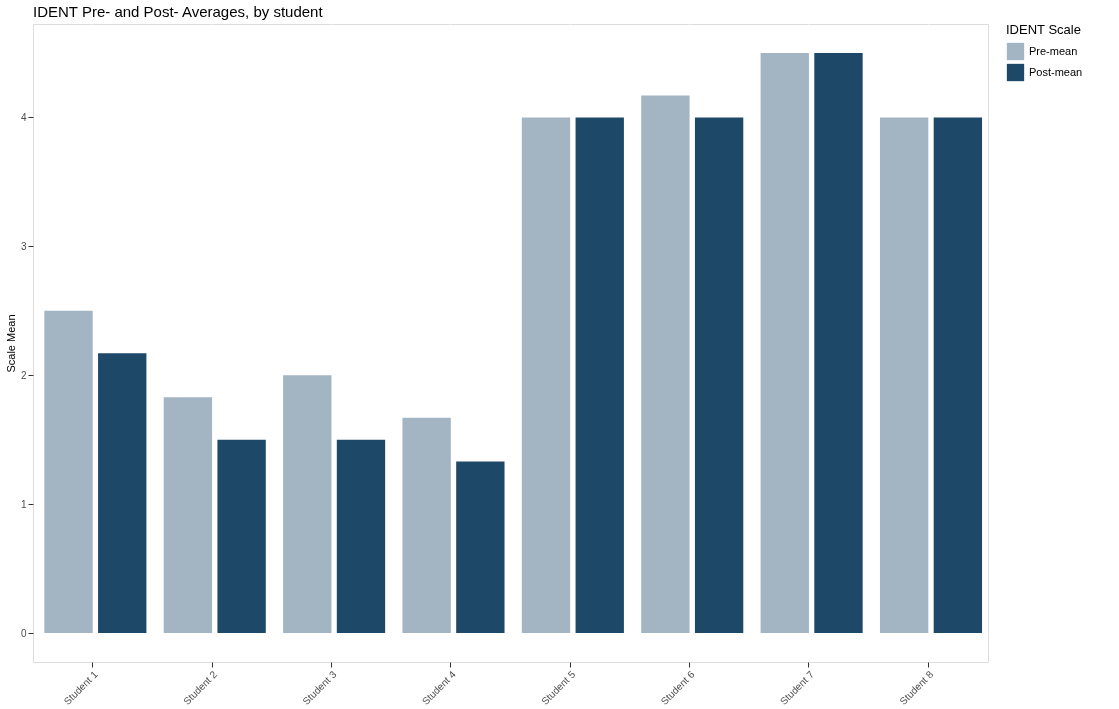 The height and width of the screenshot is (709, 1119). I want to click on y-tick-label: 3, so click(23, 246).